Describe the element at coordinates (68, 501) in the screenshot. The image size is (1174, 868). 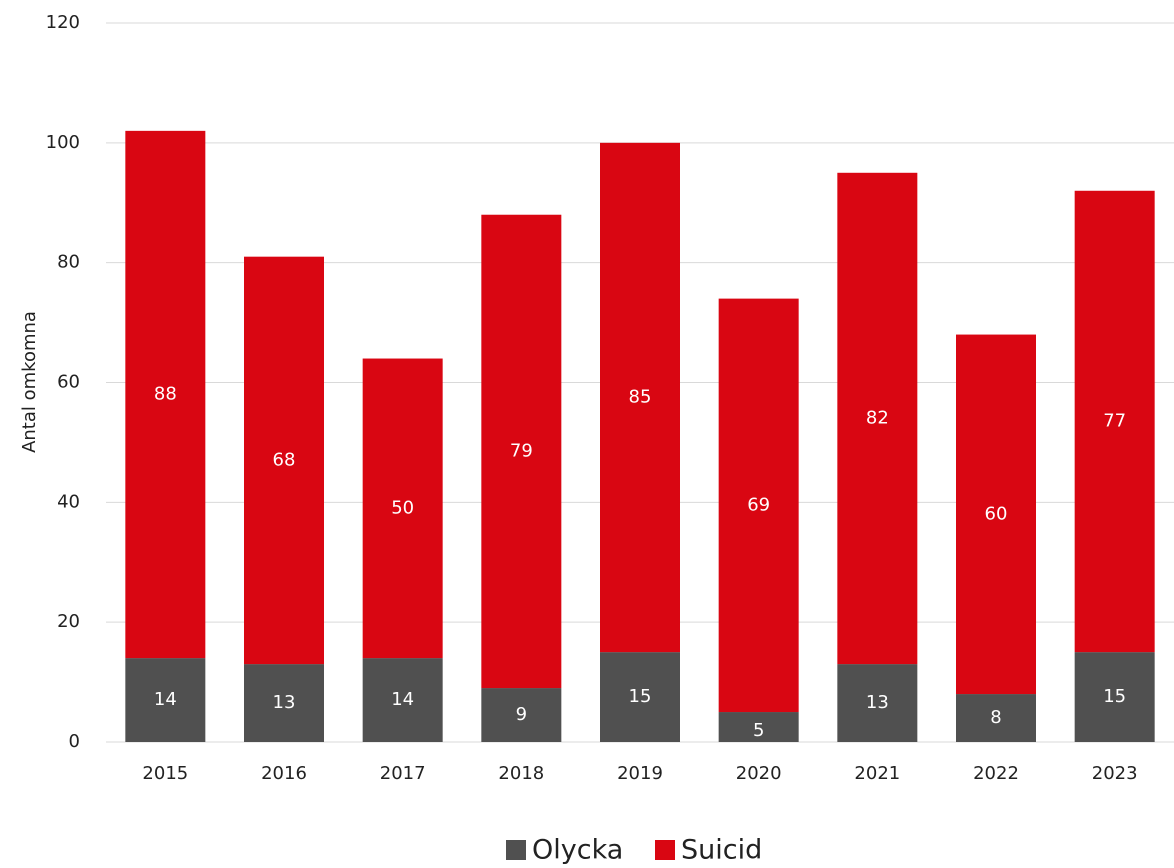
I see `y-tick-label: 40` at that location.